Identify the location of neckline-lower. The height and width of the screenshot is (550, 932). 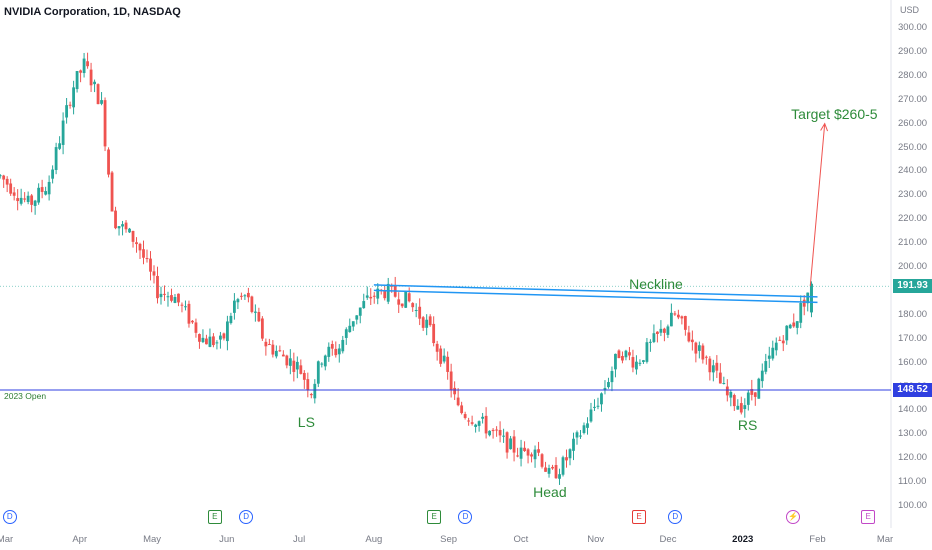
(595, 296).